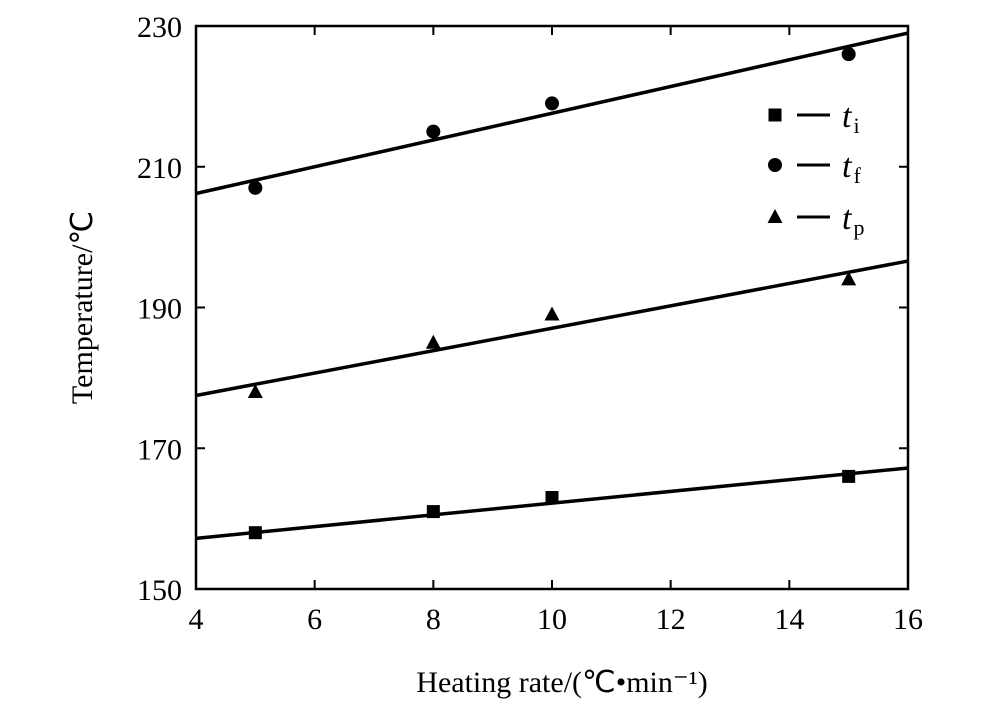 Image resolution: width=984 pixels, height=703 pixels. I want to click on y-tick-label: 150, so click(159, 590).